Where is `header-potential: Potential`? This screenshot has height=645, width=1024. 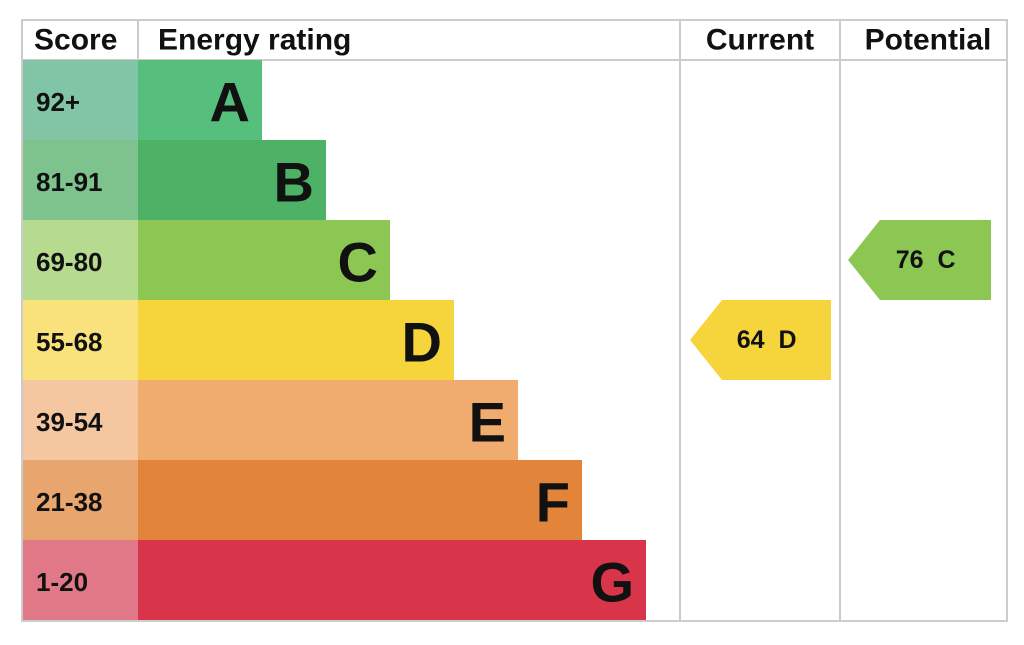
header-potential: Potential is located at coordinates (928, 40).